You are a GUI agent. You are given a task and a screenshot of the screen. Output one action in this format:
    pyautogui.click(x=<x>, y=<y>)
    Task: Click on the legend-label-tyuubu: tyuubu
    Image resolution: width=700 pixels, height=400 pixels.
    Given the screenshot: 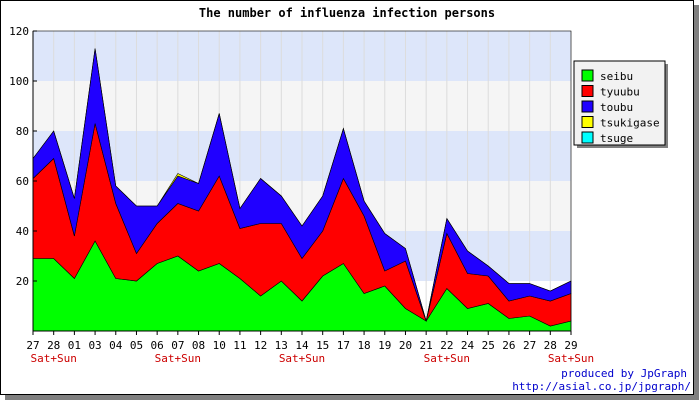 What is the action you would take?
    pyautogui.click(x=620, y=92)
    